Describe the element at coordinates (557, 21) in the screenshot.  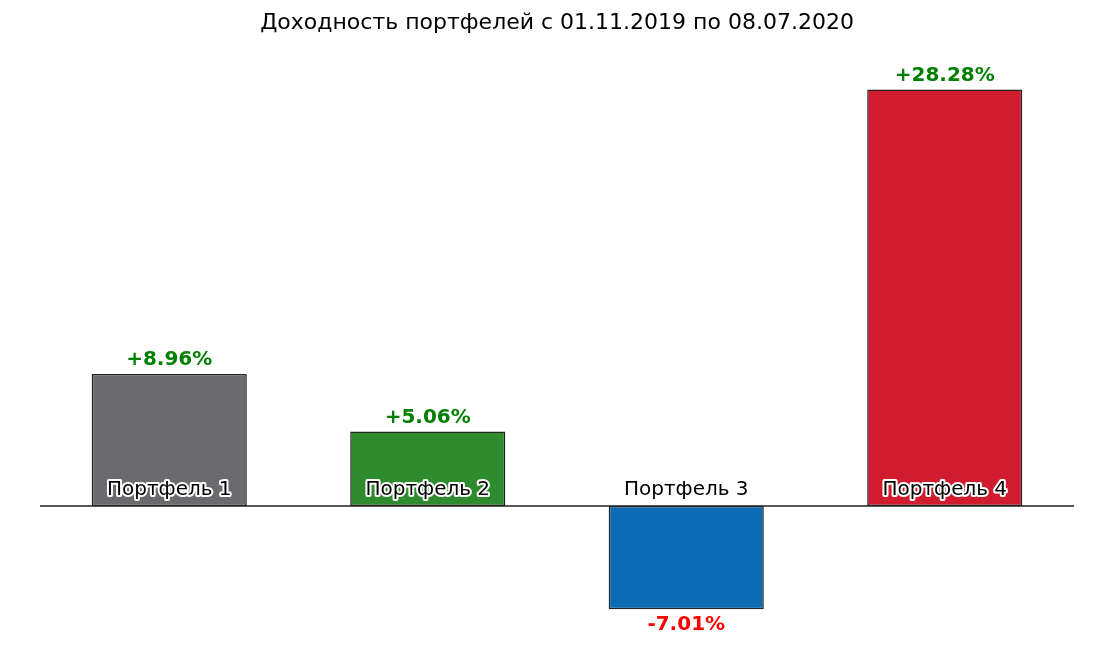
I see `chart-title: Доходность портфелей с 01.11.2019 по 08.07.2020` at that location.